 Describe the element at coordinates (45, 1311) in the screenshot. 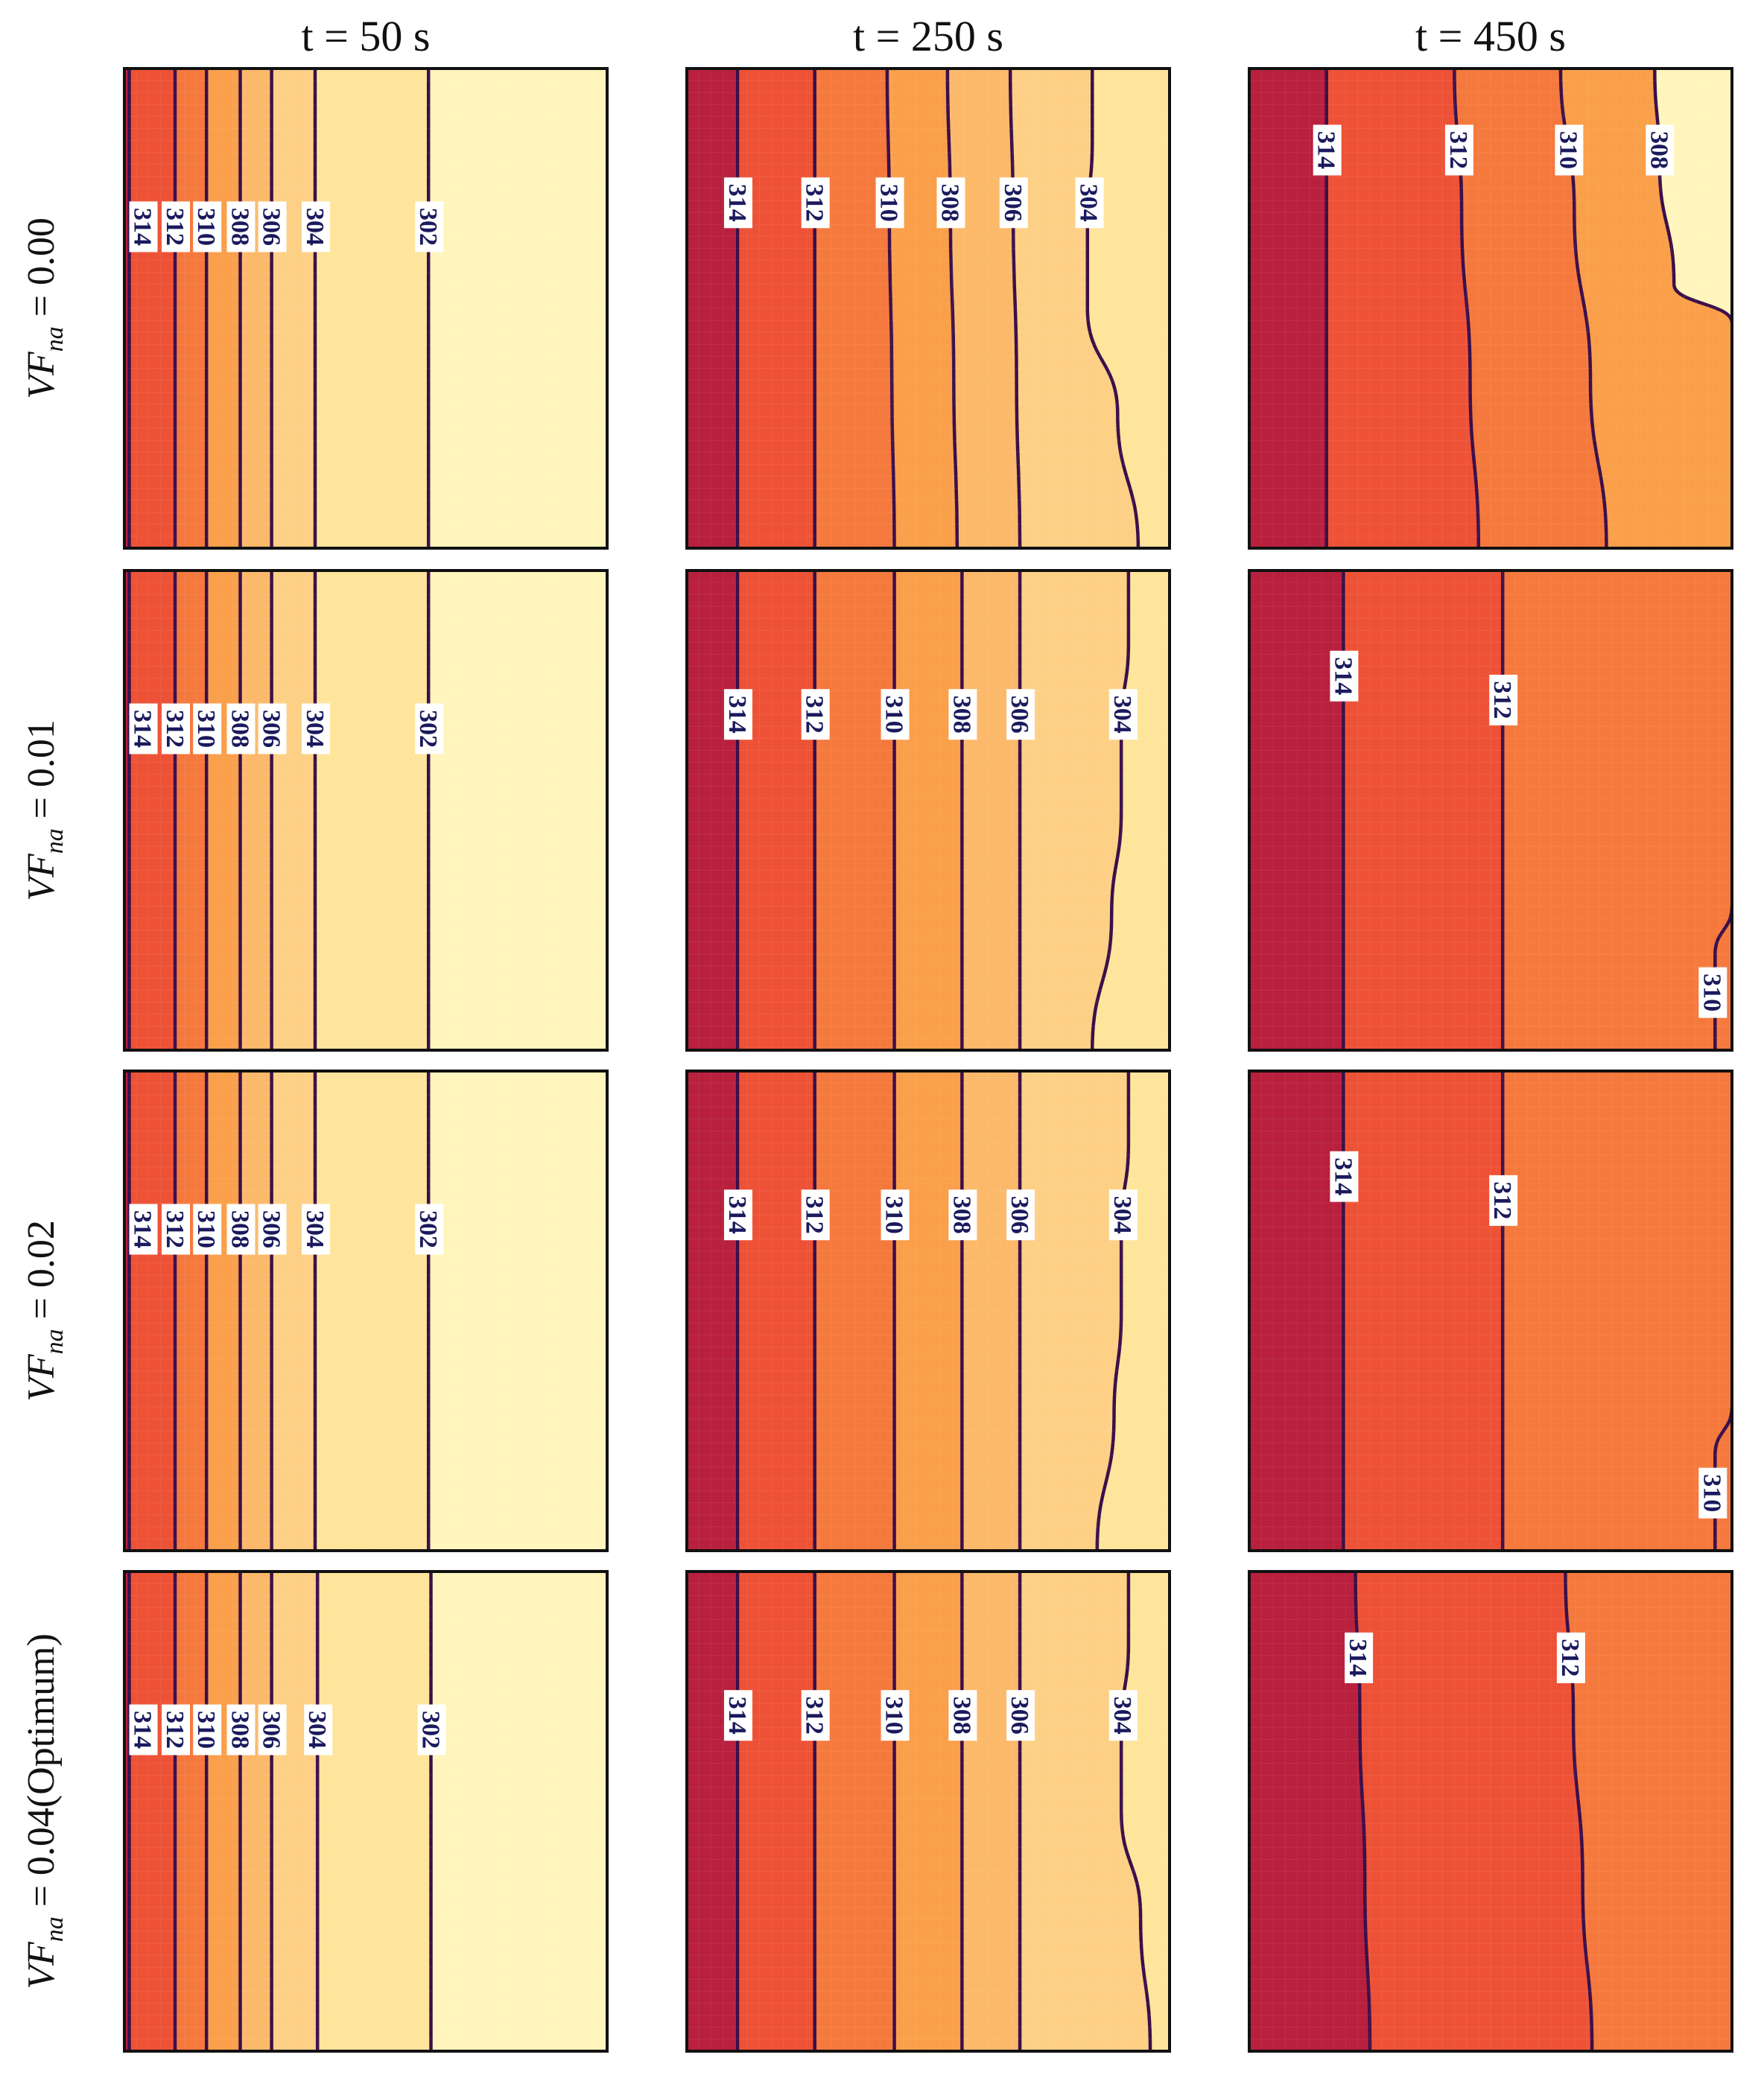

I see `row-label-3: VFna = 0.02` at that location.